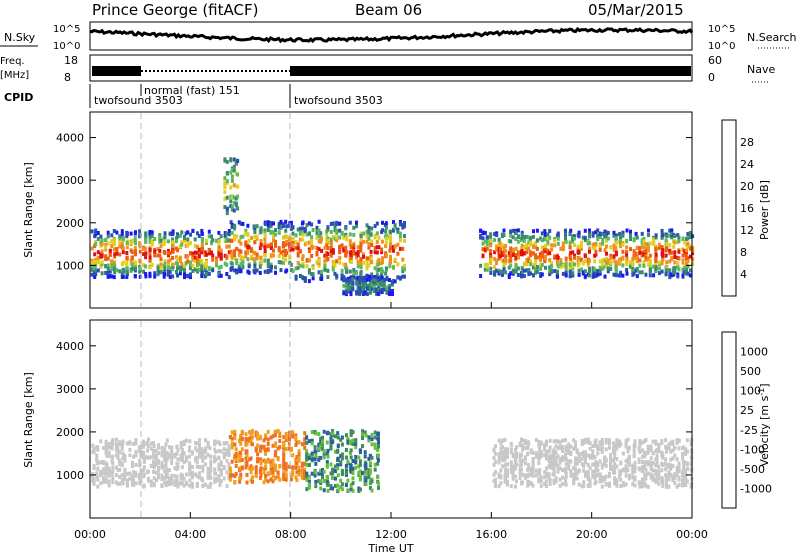 The image size is (800, 558). Describe the element at coordinates (754, 352) in the screenshot. I see `colorbar-tick-label: 1000` at that location.